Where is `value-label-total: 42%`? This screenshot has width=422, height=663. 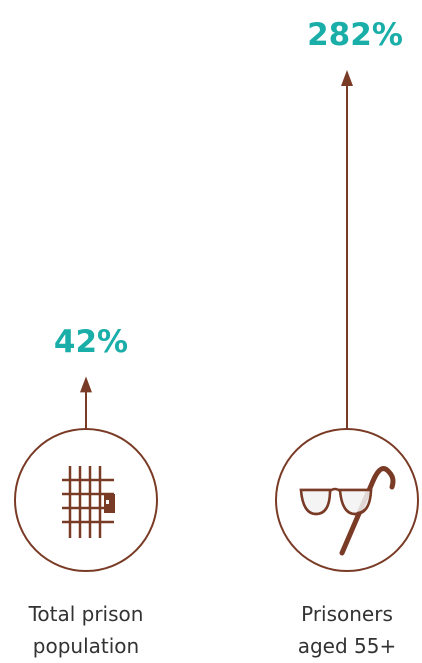
value-label-total: 42% is located at coordinates (91, 342).